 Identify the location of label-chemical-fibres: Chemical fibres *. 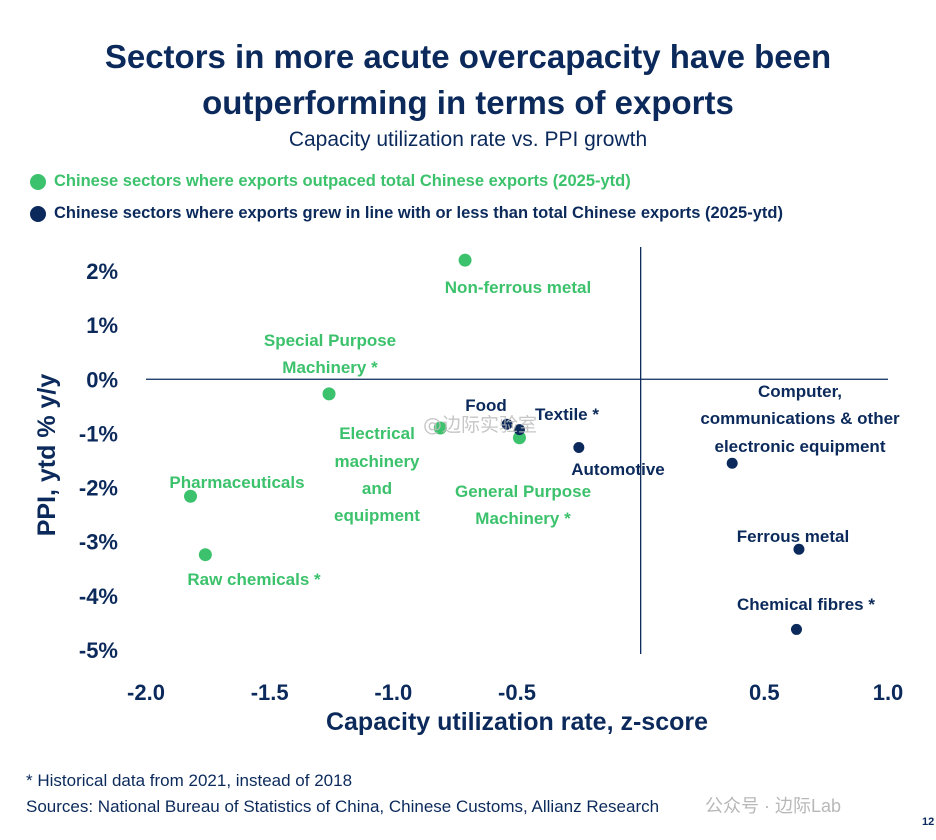
(806, 604).